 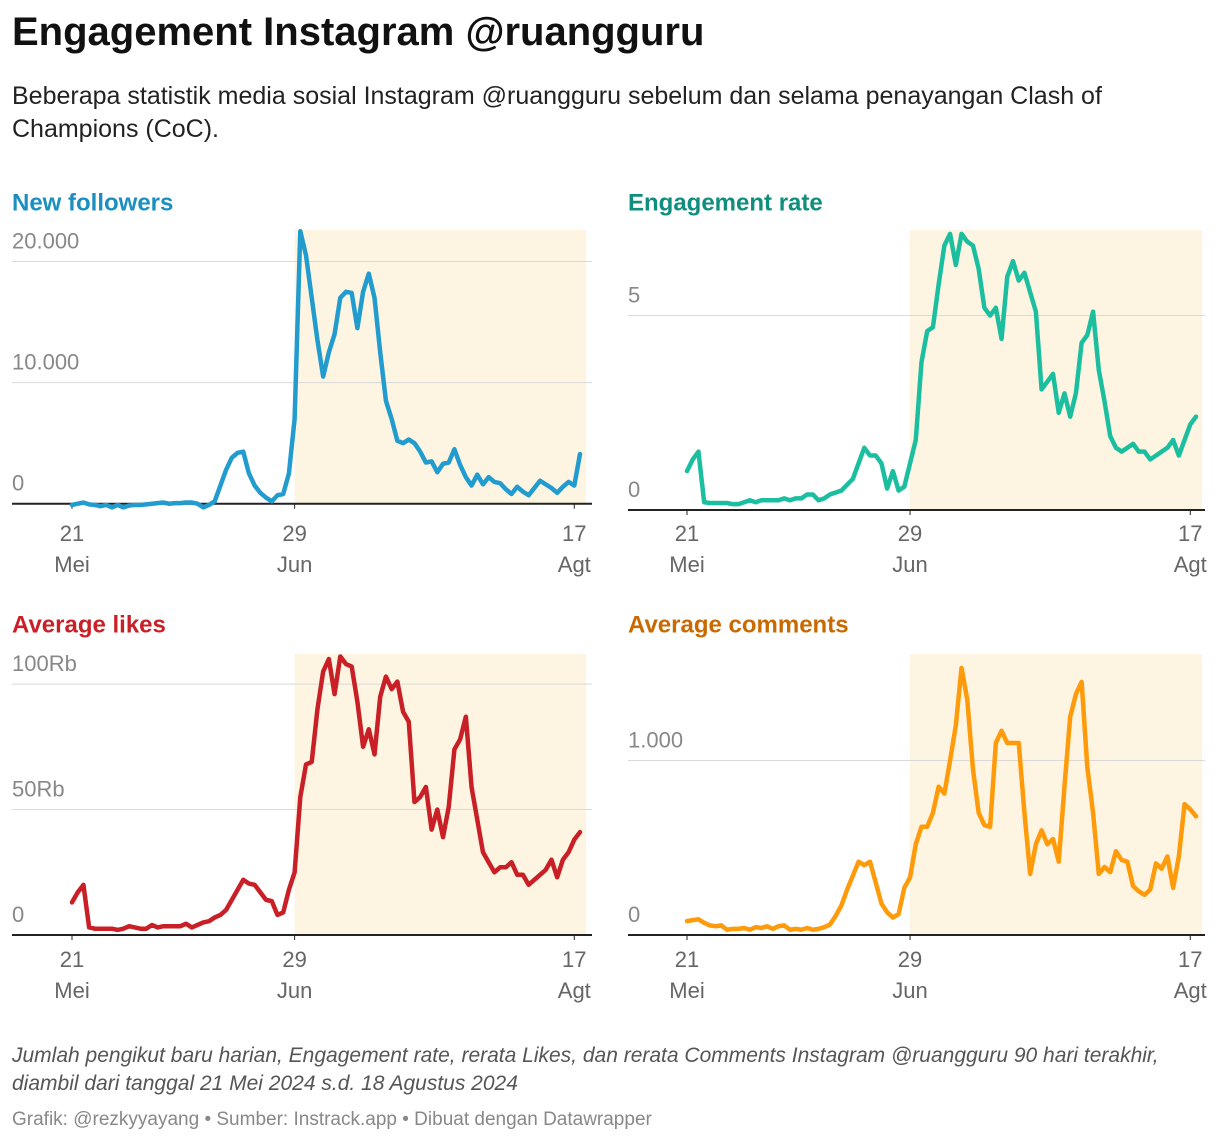 What do you see at coordinates (655, 739) in the screenshot?
I see `y-tick-label: 1.000` at bounding box center [655, 739].